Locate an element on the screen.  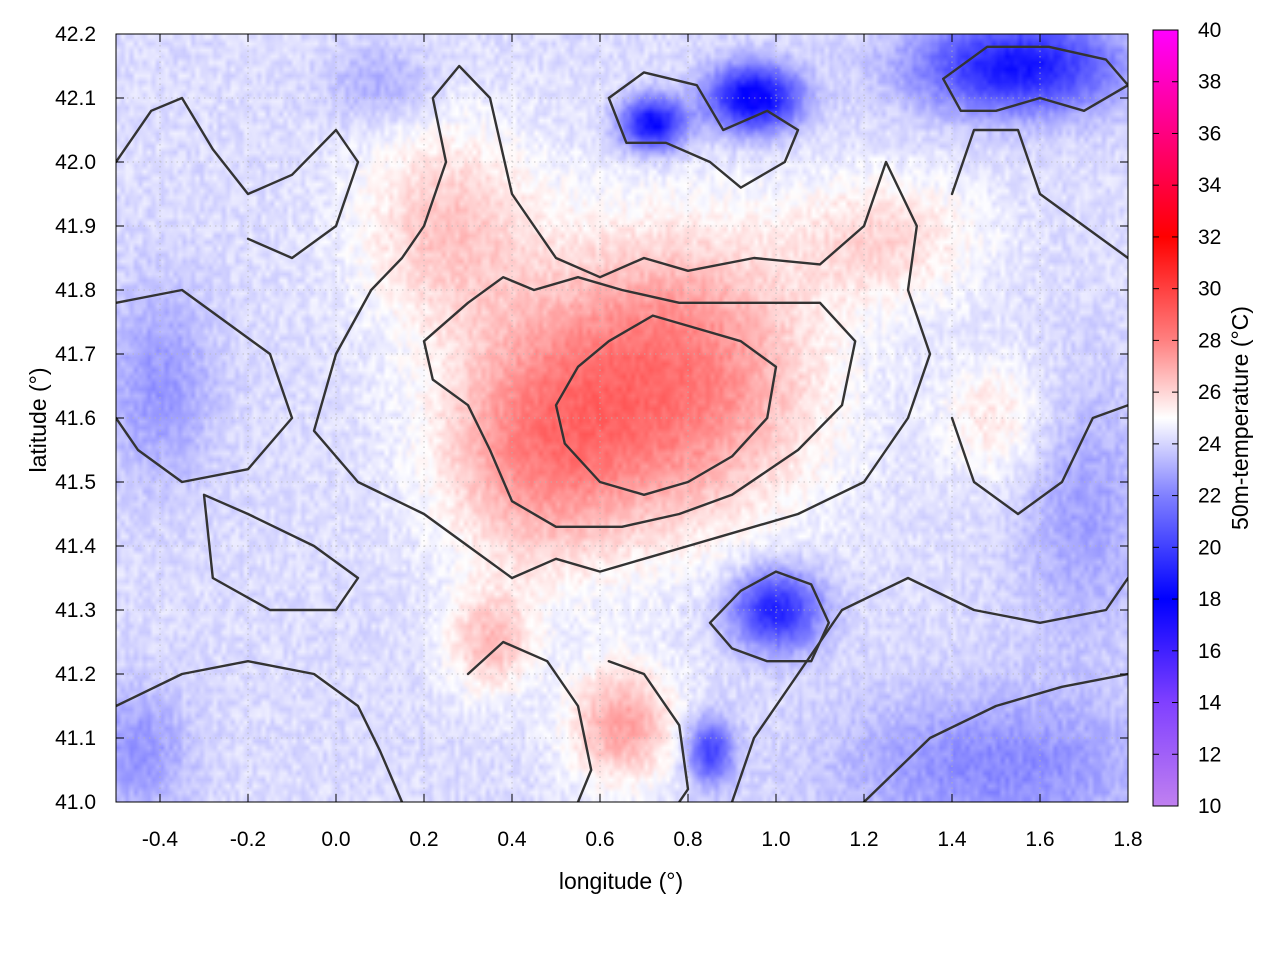
x-tick-label: -0.4 is located at coordinates (160, 839).